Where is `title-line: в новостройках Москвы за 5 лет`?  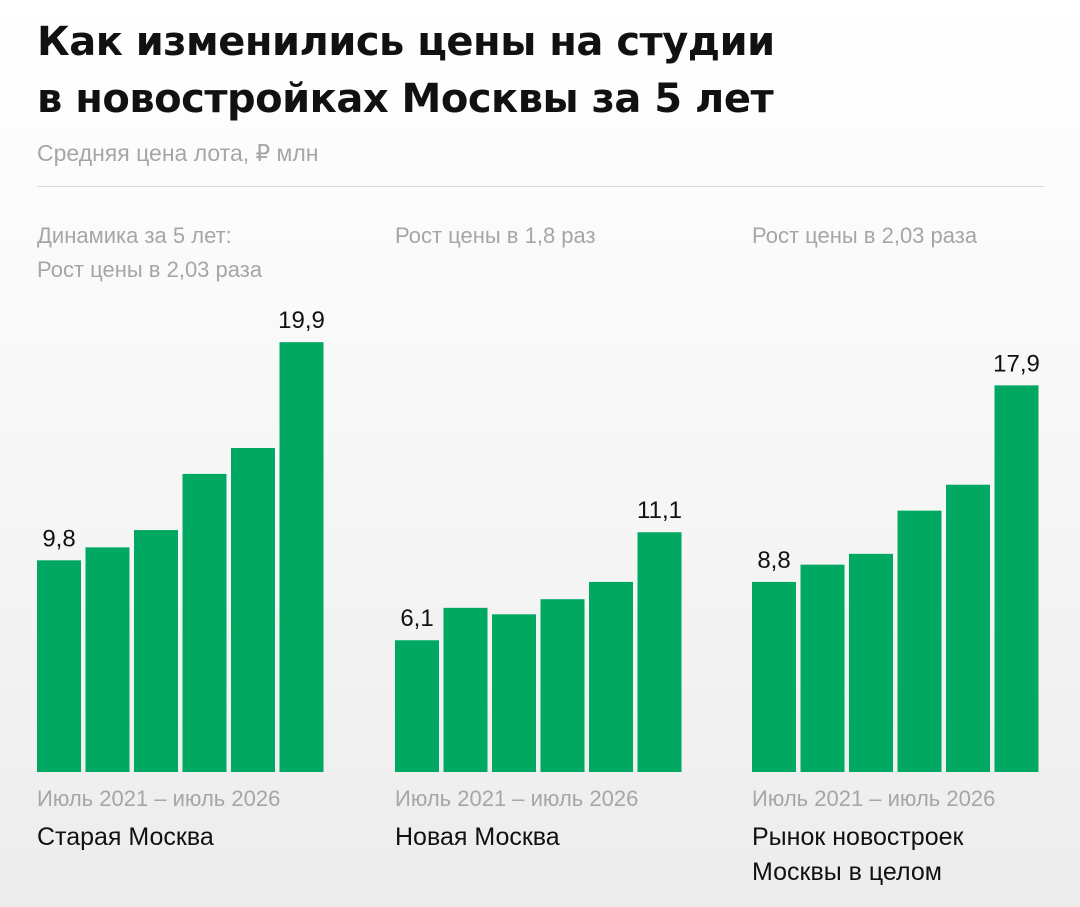 title-line: в новостройках Москвы за 5 лет is located at coordinates (405, 99).